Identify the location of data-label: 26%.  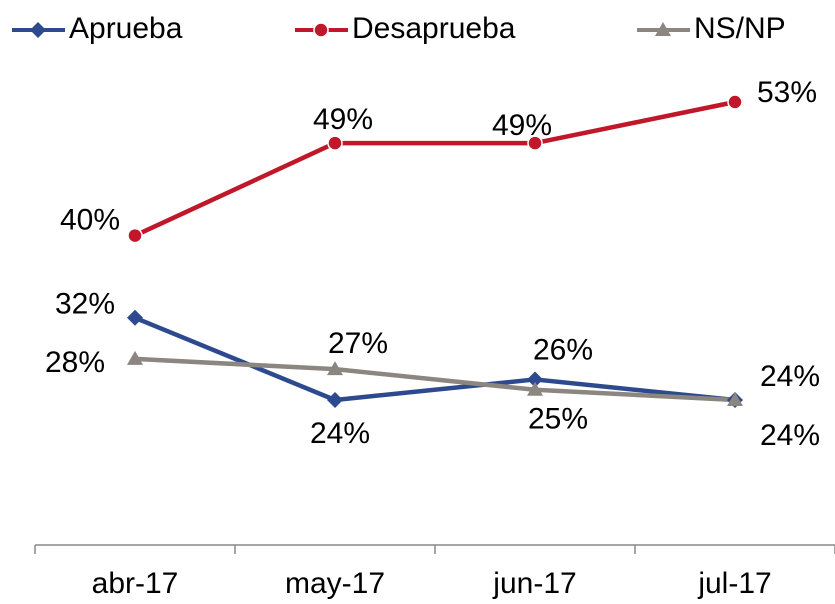
(563, 349).